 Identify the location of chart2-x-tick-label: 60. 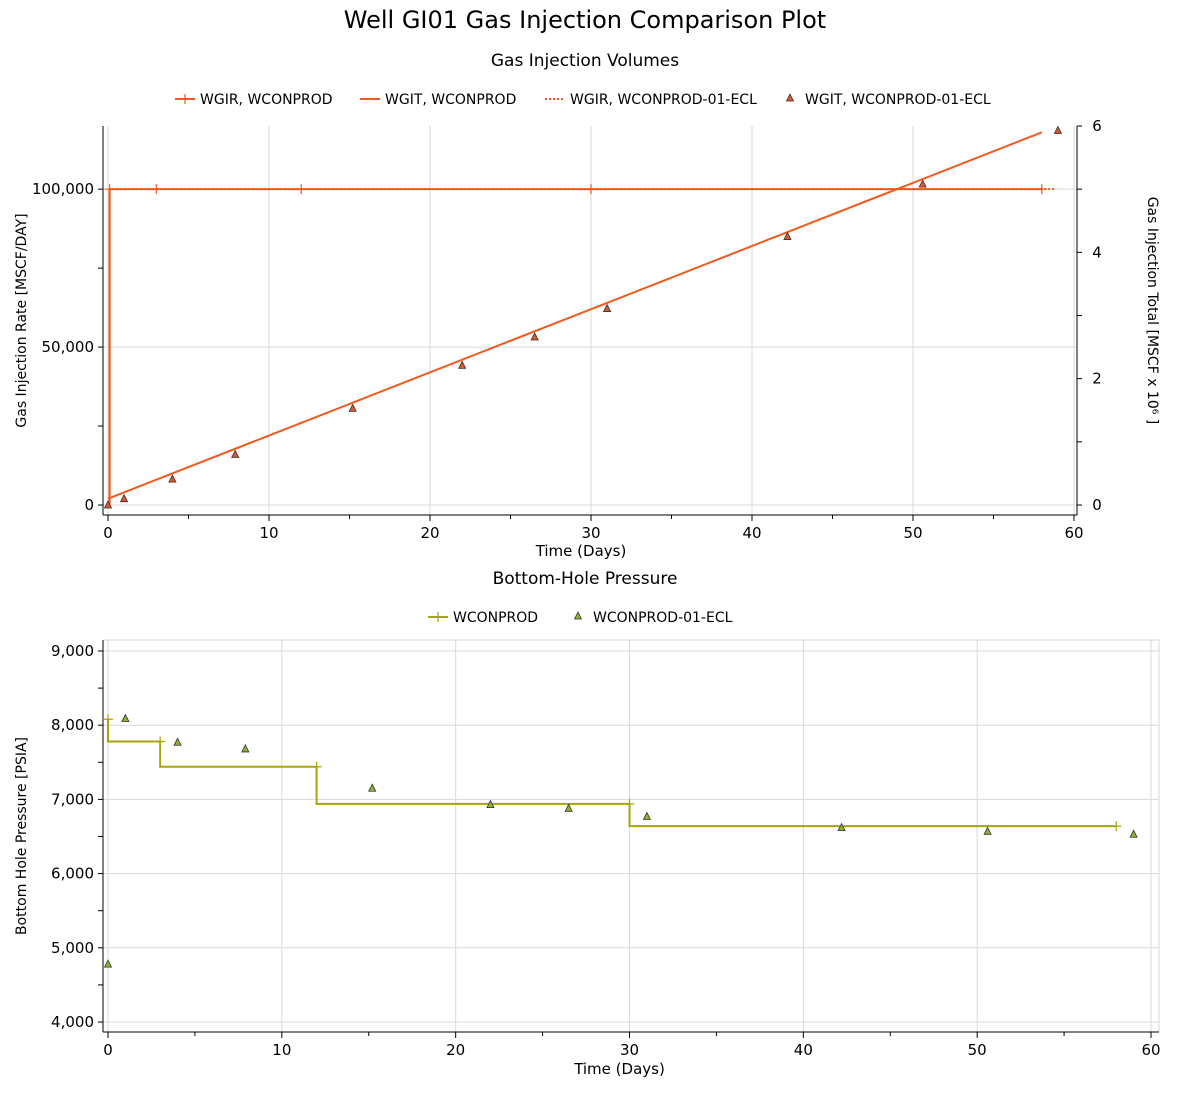
(1150, 1050).